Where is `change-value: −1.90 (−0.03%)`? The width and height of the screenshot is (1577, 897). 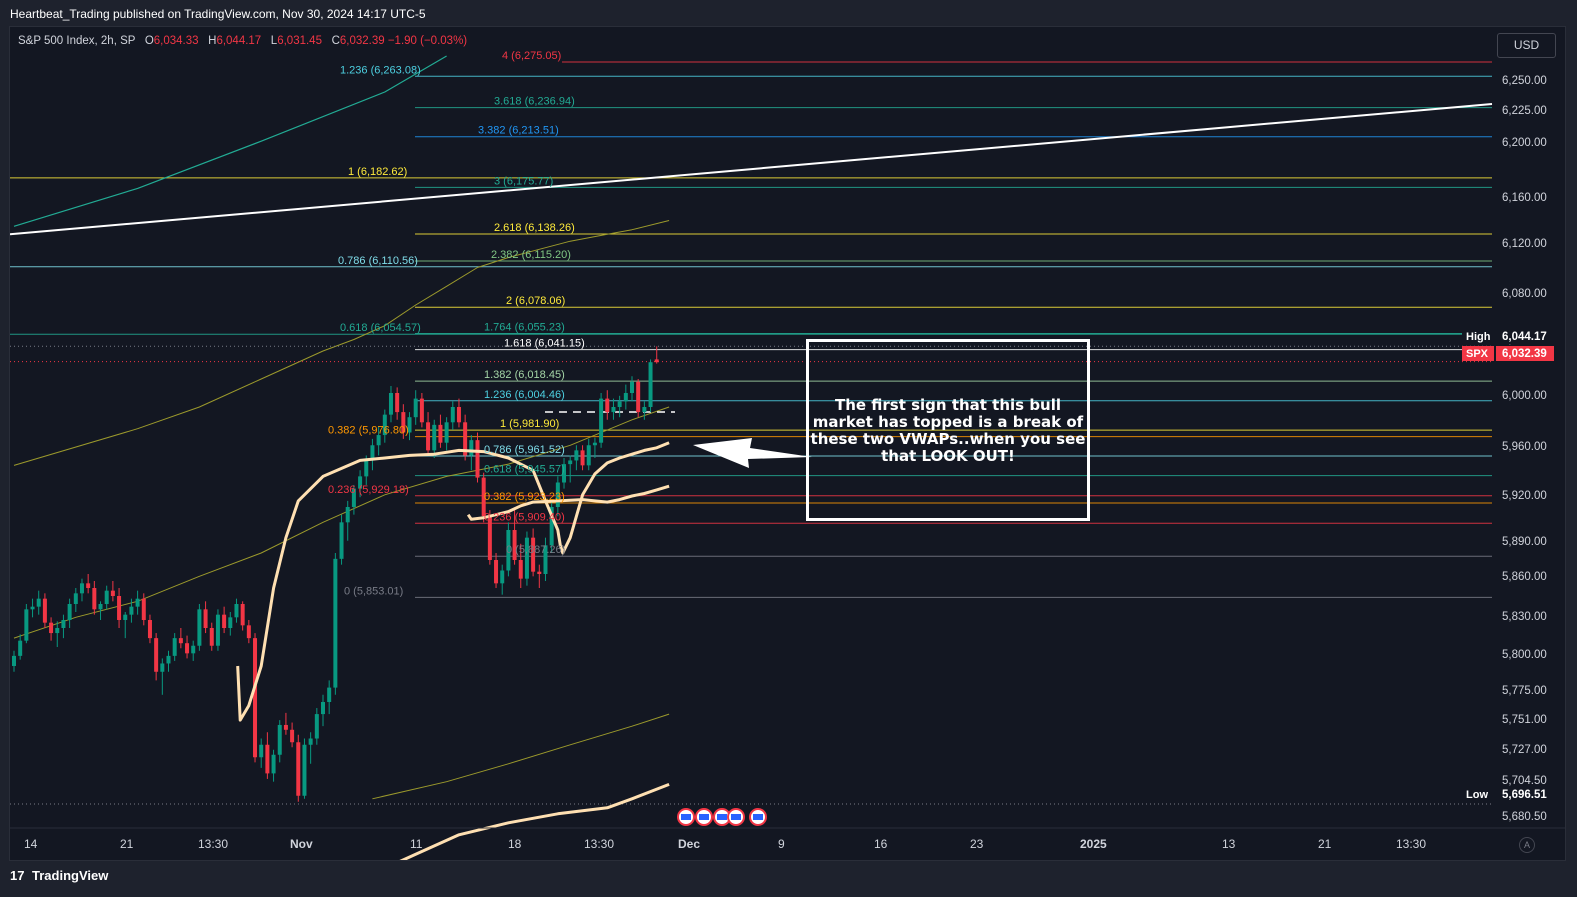 change-value: −1.90 (−0.03%) is located at coordinates (427, 41).